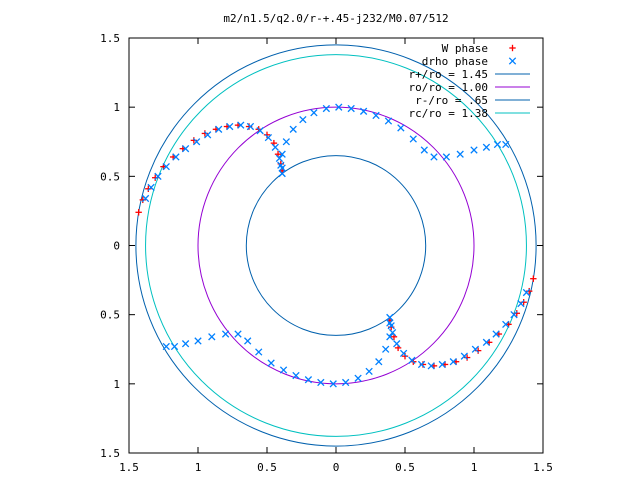  What do you see at coordinates (512, 48) in the screenshot?
I see `legend-marker-w-phase` at bounding box center [512, 48].